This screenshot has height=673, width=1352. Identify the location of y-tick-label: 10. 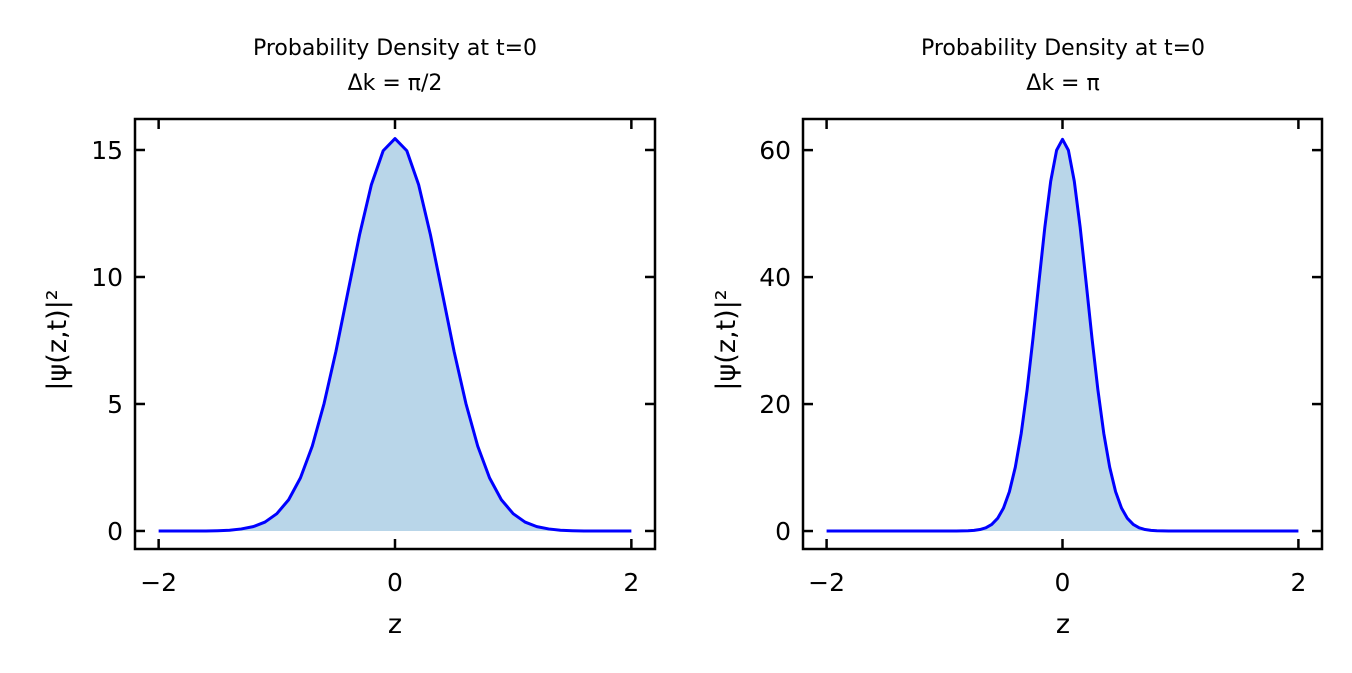
(107, 277).